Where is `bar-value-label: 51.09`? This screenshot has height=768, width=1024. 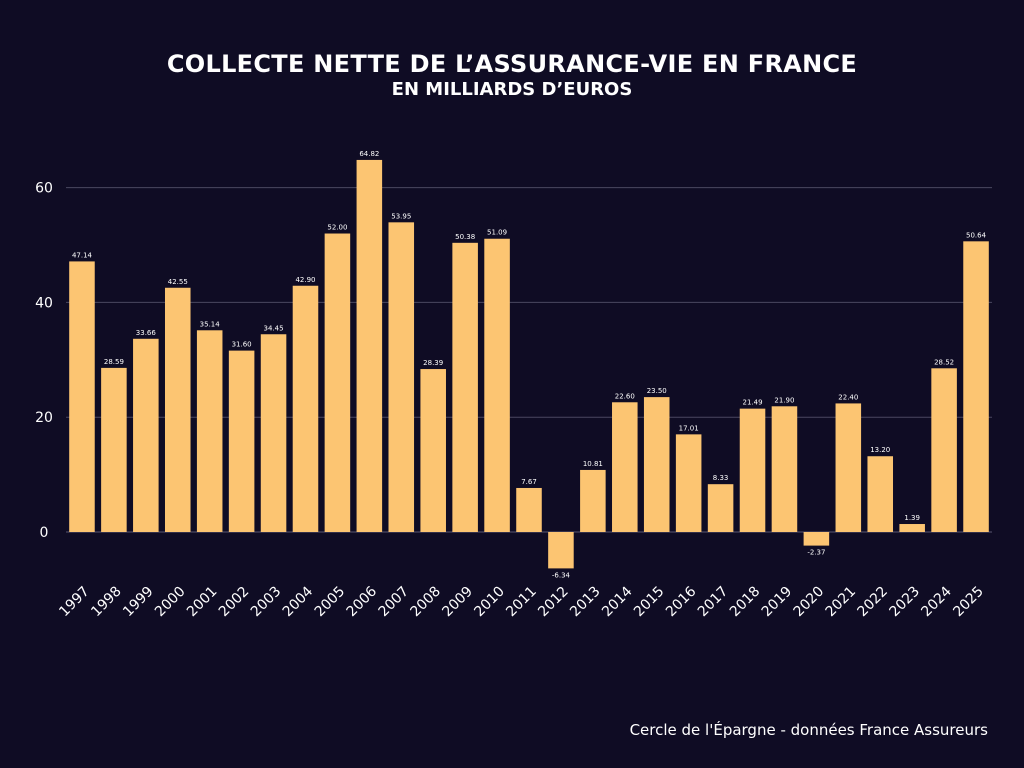 bar-value-label: 51.09 is located at coordinates (497, 233).